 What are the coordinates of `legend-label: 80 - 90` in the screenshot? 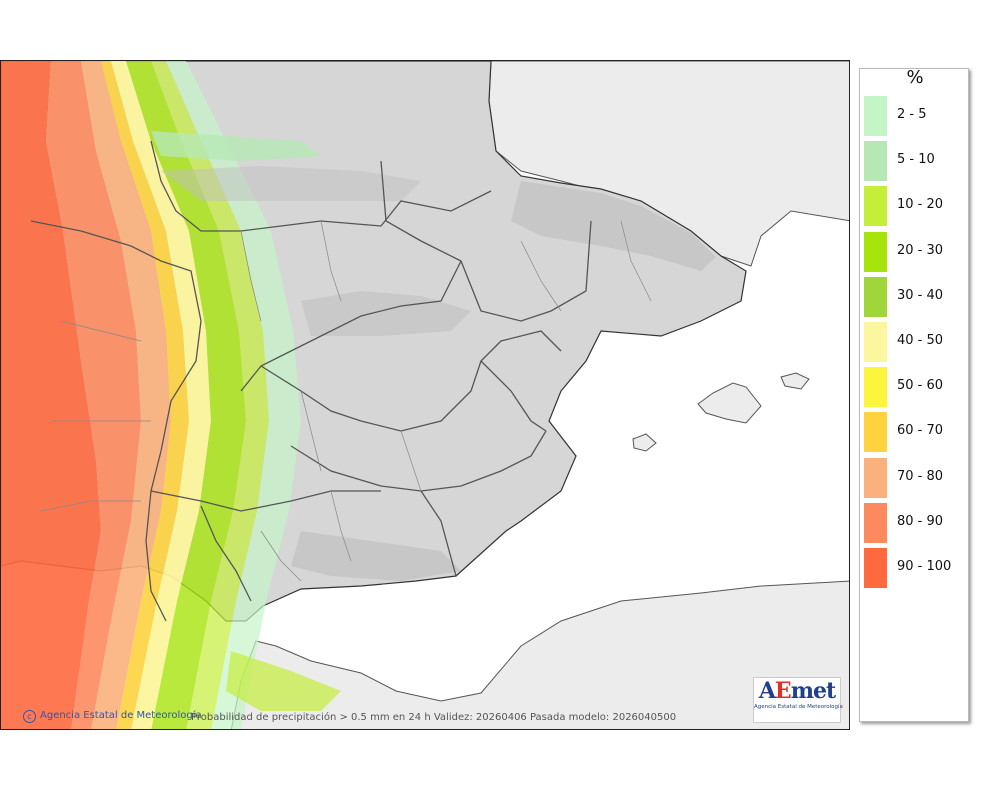 It's located at (920, 521).